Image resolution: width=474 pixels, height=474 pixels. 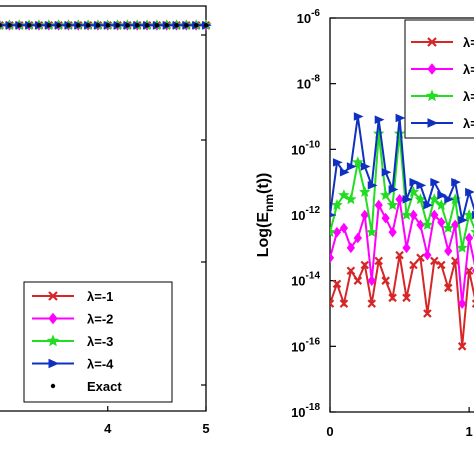 What do you see at coordinates (100, 319) in the screenshot?
I see `left-legend-label: λ=-2` at bounding box center [100, 319].